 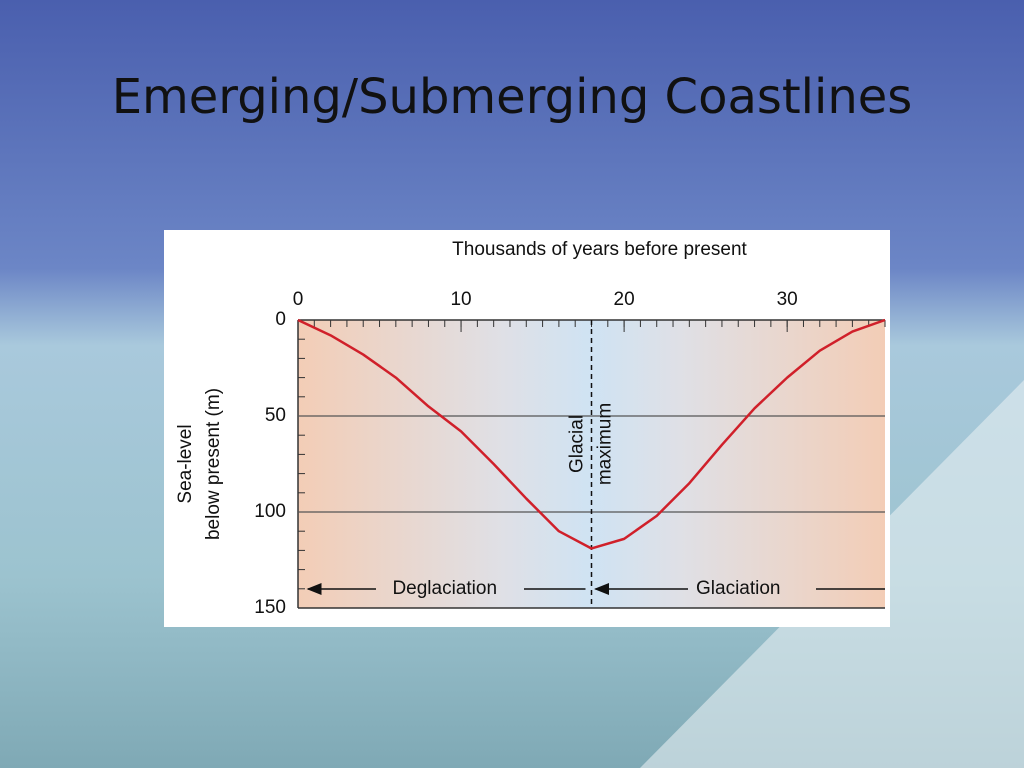 What do you see at coordinates (599, 249) in the screenshot?
I see `x-axis-label: Thousands of years before present` at bounding box center [599, 249].